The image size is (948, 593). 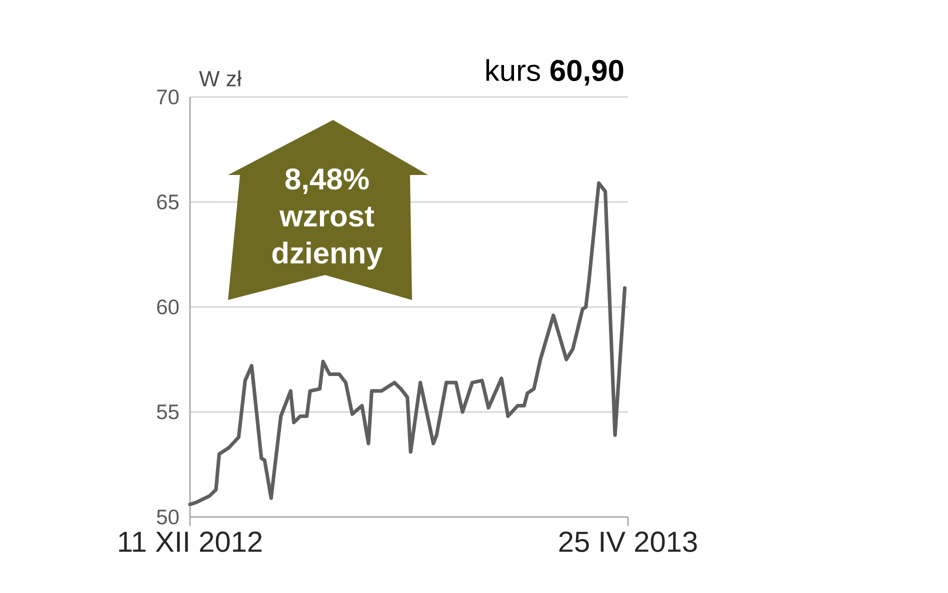 I want to click on chart-title: kurs 60,90, so click(x=555, y=72).